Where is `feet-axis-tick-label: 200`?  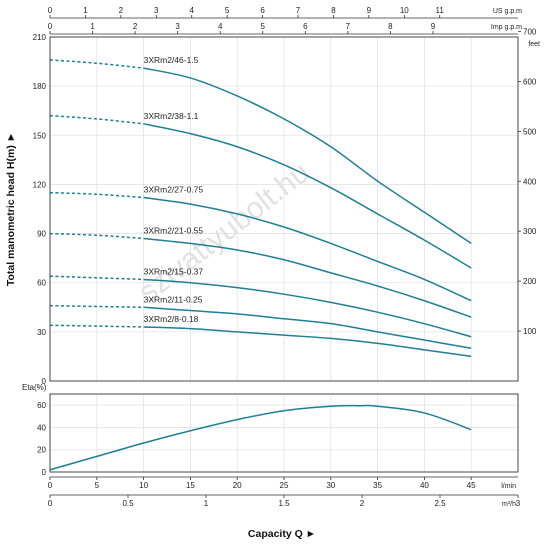
feet-axis-tick-label: 200 is located at coordinates (530, 281).